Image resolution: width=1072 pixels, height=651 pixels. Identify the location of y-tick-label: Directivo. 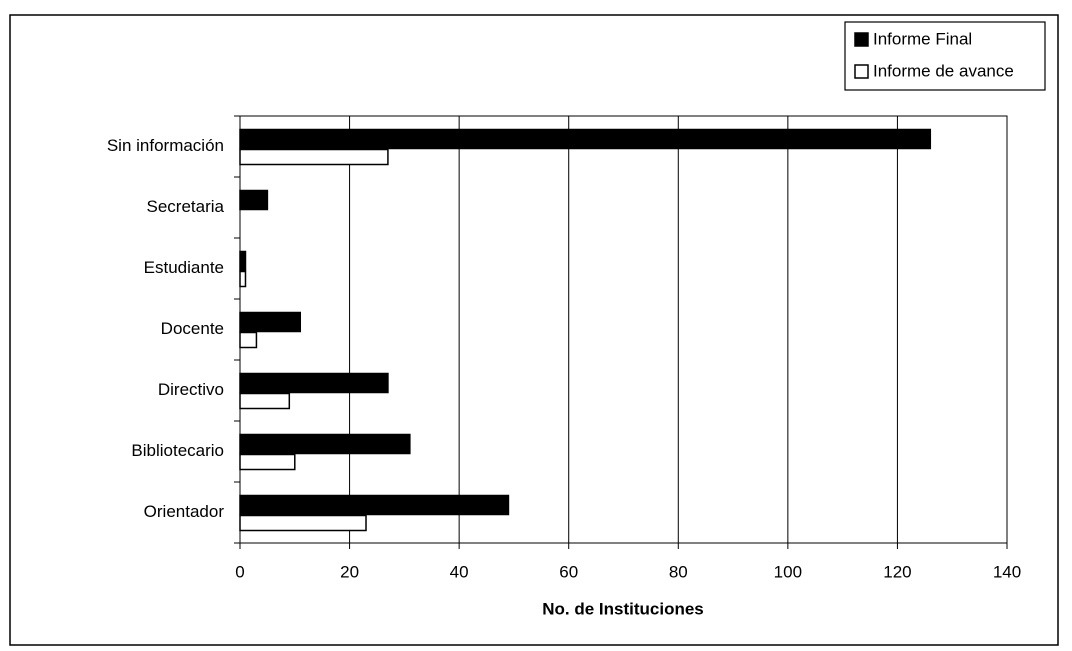
(191, 389).